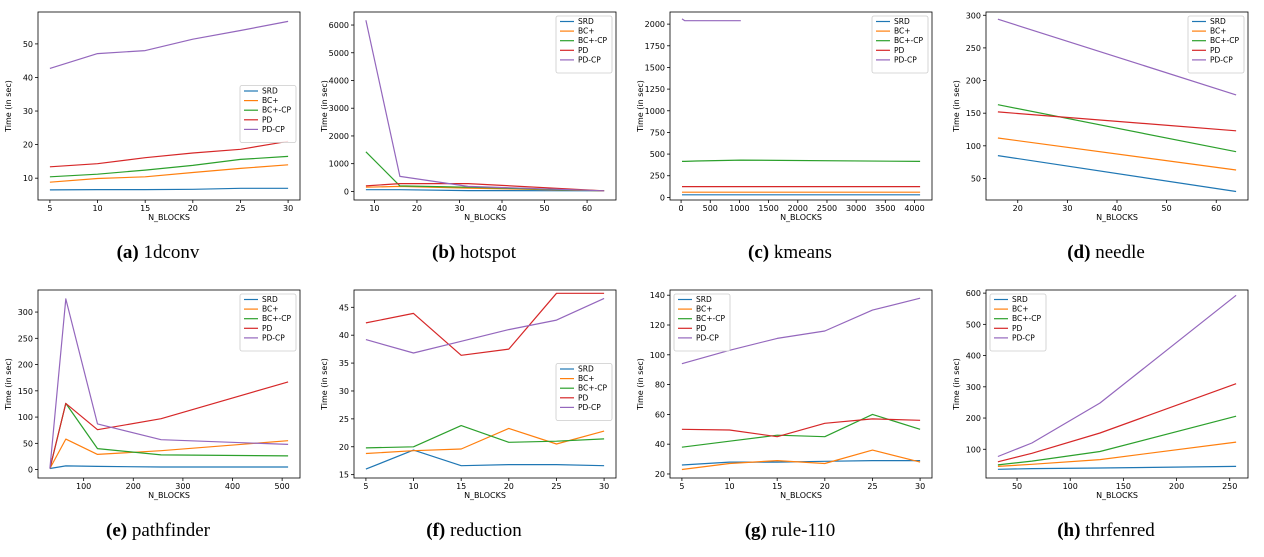  I want to click on y-tick-label: 10, so click(28, 178).